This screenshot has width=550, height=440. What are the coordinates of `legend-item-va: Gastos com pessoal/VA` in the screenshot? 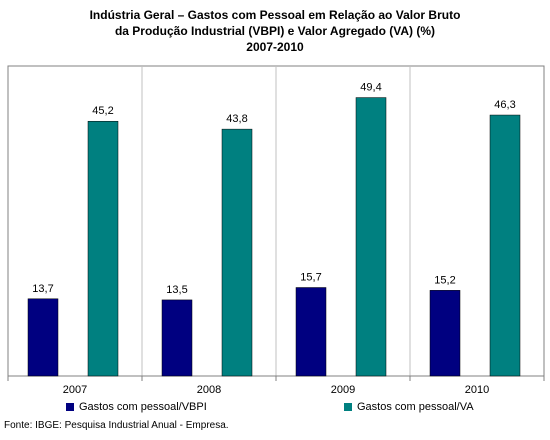 It's located at (409, 407).